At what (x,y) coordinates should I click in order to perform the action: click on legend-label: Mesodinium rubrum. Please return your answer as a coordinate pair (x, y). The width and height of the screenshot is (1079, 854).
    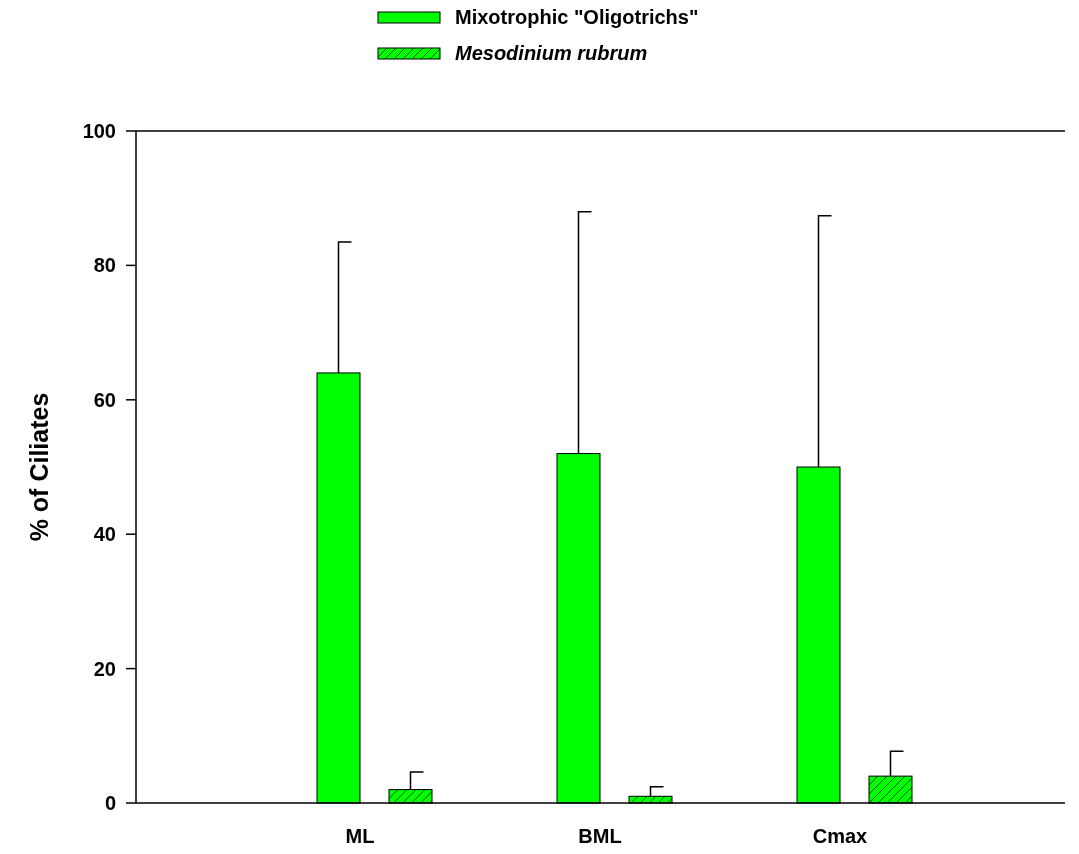
    Looking at the image, I should click on (551, 53).